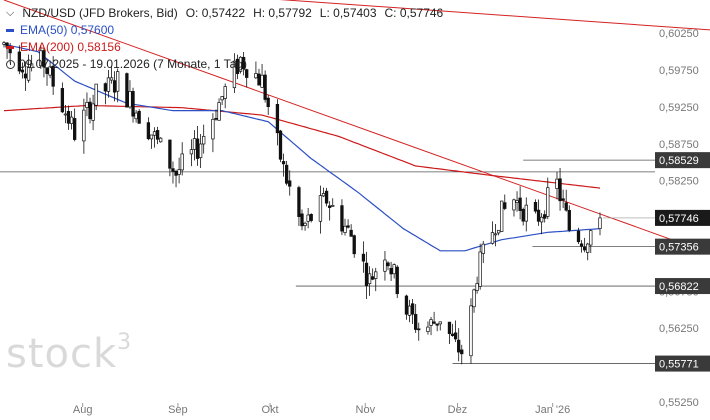 The height and width of the screenshot is (420, 710). Describe the element at coordinates (679, 287) in the screenshot. I see `level-label: 0,56822` at that location.